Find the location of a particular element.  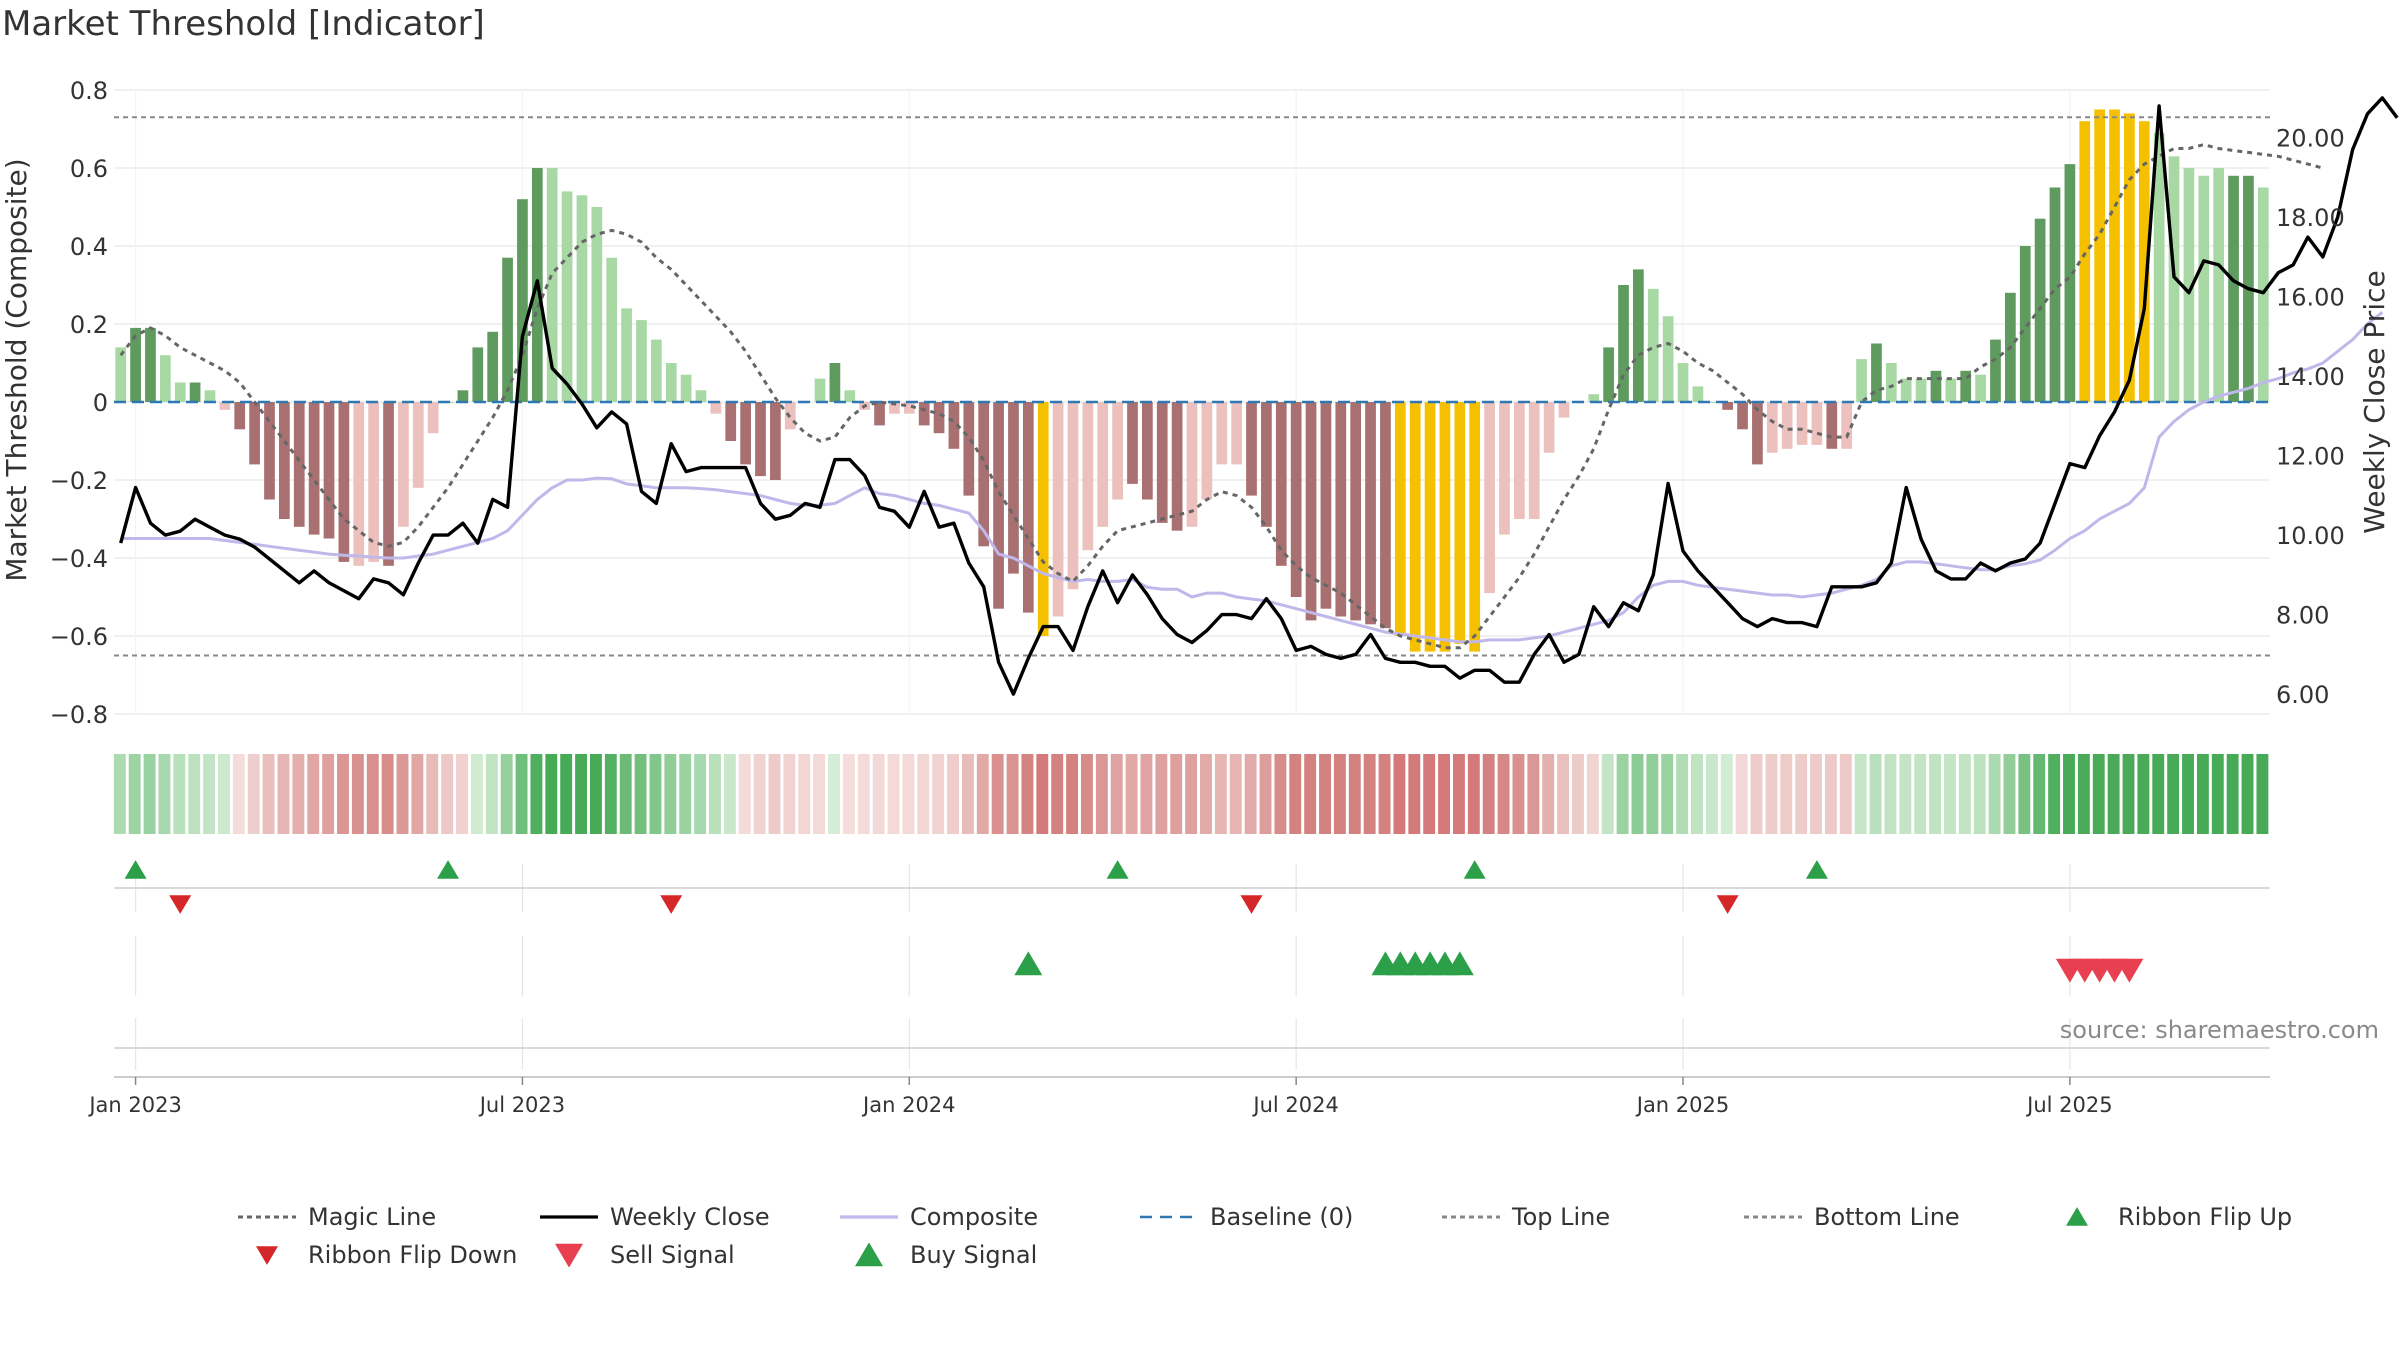

legend-label: Weekly Close is located at coordinates (690, 1217).